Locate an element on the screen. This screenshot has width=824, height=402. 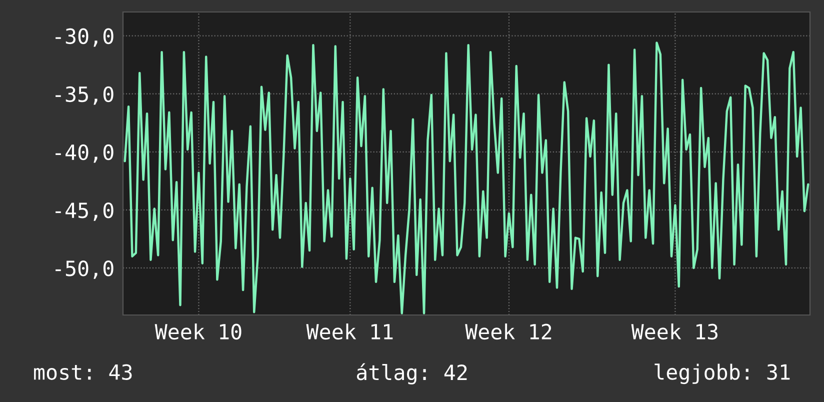
y-tick-label: -35,0 is located at coordinates (85, 95).